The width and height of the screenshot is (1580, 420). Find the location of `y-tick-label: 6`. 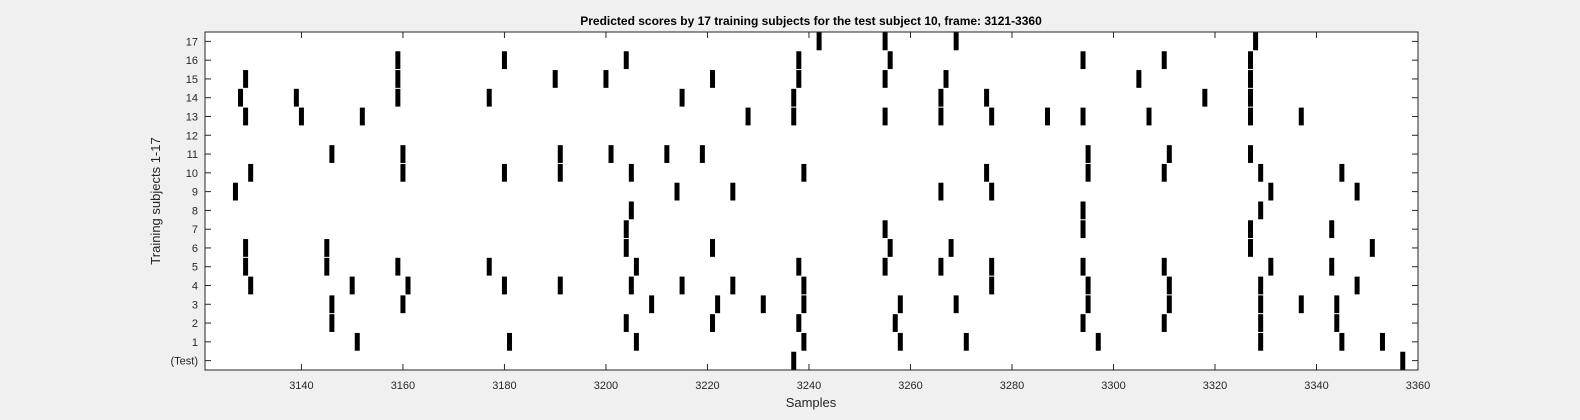

y-tick-label: 6 is located at coordinates (195, 249).